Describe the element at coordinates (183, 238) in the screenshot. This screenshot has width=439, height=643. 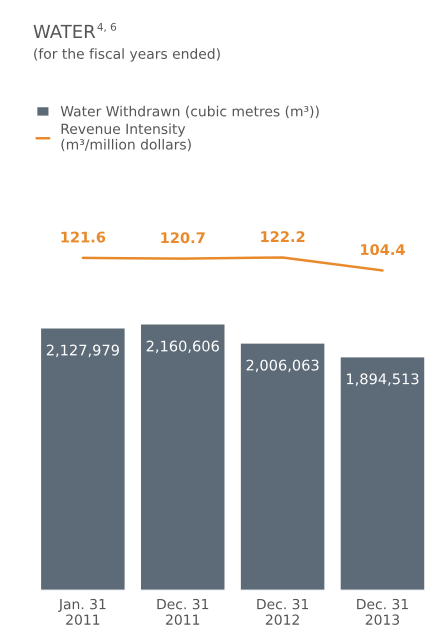
I see `data-label: 120.7` at that location.